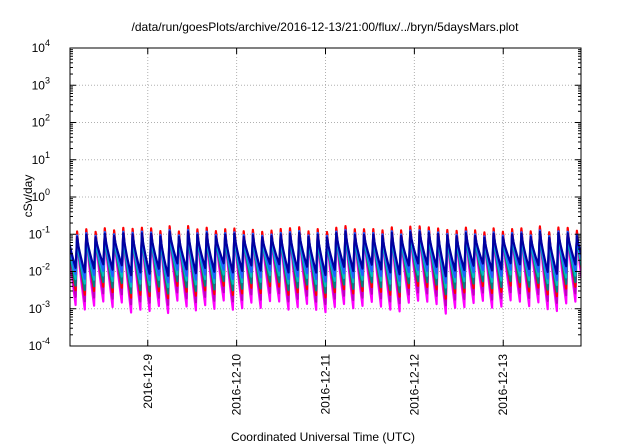 This screenshot has width=640, height=448. I want to click on y-tick-label: 10², so click(41, 121).